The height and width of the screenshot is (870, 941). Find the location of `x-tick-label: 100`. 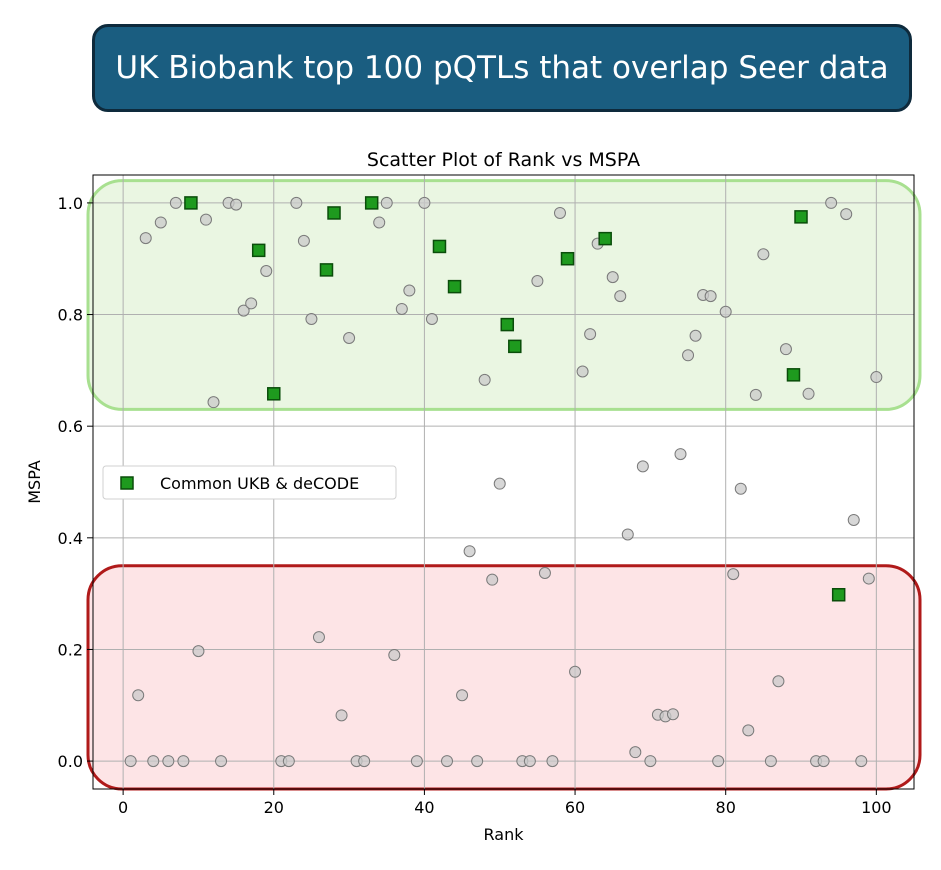

x-tick-label: 100 is located at coordinates (876, 807).